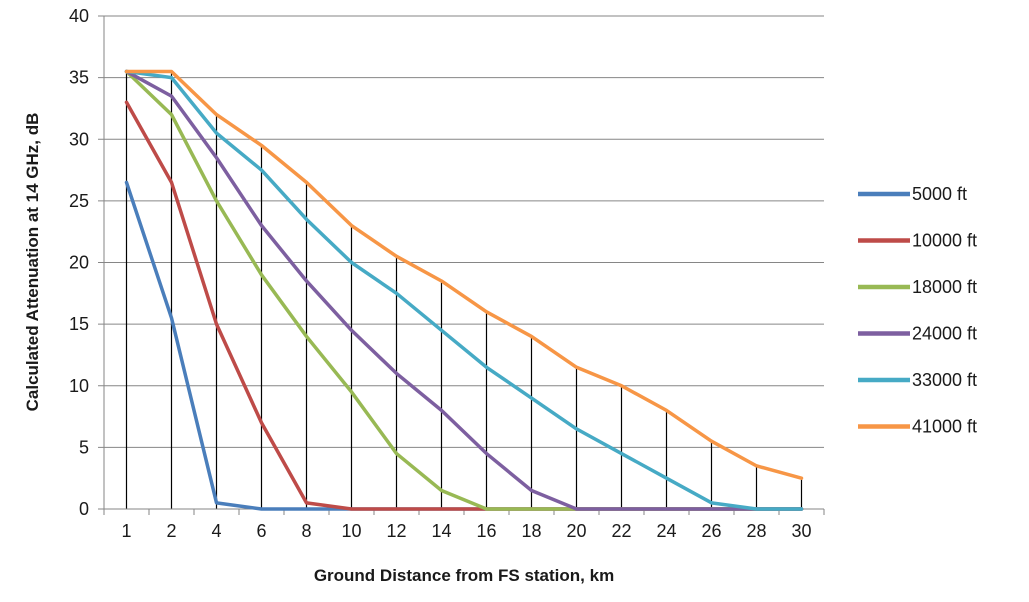  I want to click on x-tick-label: 24, so click(666, 531).